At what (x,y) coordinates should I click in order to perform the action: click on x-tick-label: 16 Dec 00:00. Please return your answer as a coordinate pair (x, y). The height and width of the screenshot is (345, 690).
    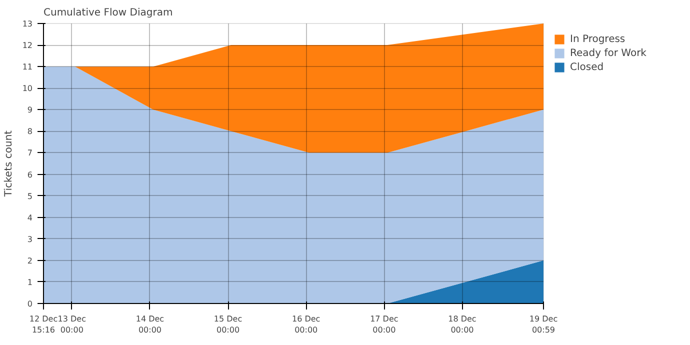
    Looking at the image, I should click on (306, 324).